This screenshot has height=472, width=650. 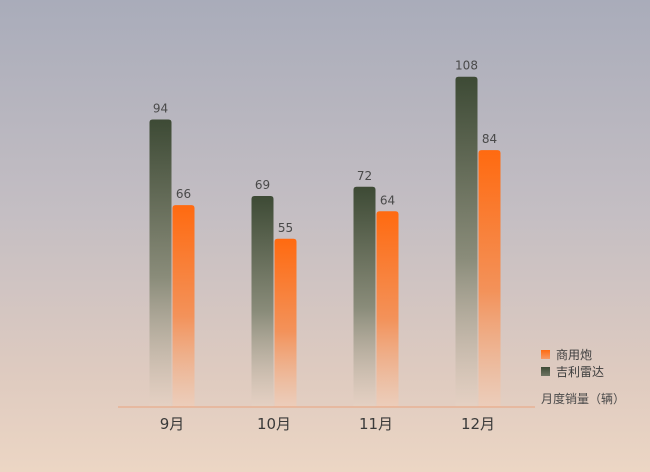 What do you see at coordinates (580, 372) in the screenshot?
I see `legend-label-jili-leida: 吉利雷达` at bounding box center [580, 372].